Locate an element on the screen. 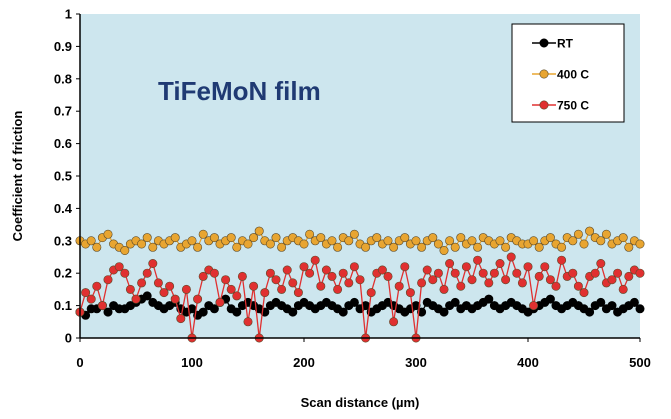 The width and height of the screenshot is (671, 419). x-tick-label: 200 is located at coordinates (304, 362).